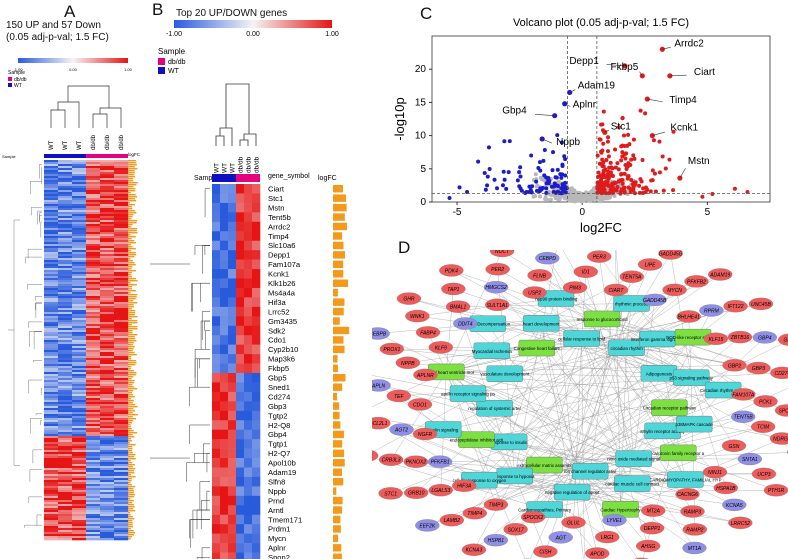  What do you see at coordinates (496, 506) in the screenshot?
I see `gene-node-label: TIMP3` at bounding box center [496, 506].